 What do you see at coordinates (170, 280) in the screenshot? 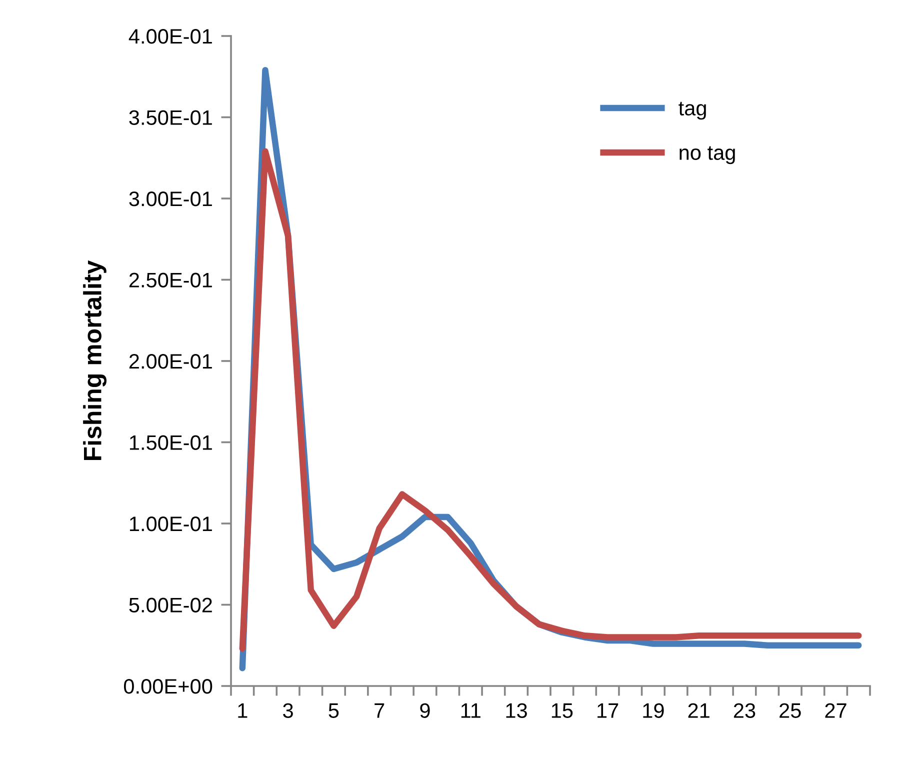
I see `y-tick-label: 2.50E-01` at bounding box center [170, 280].